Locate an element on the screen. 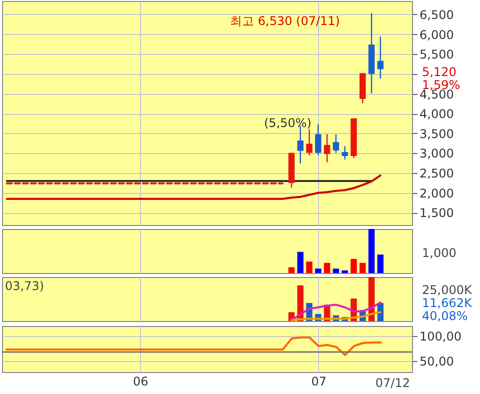 The height and width of the screenshot is (394, 480). y-tick-label: 2,000 is located at coordinates (437, 193).